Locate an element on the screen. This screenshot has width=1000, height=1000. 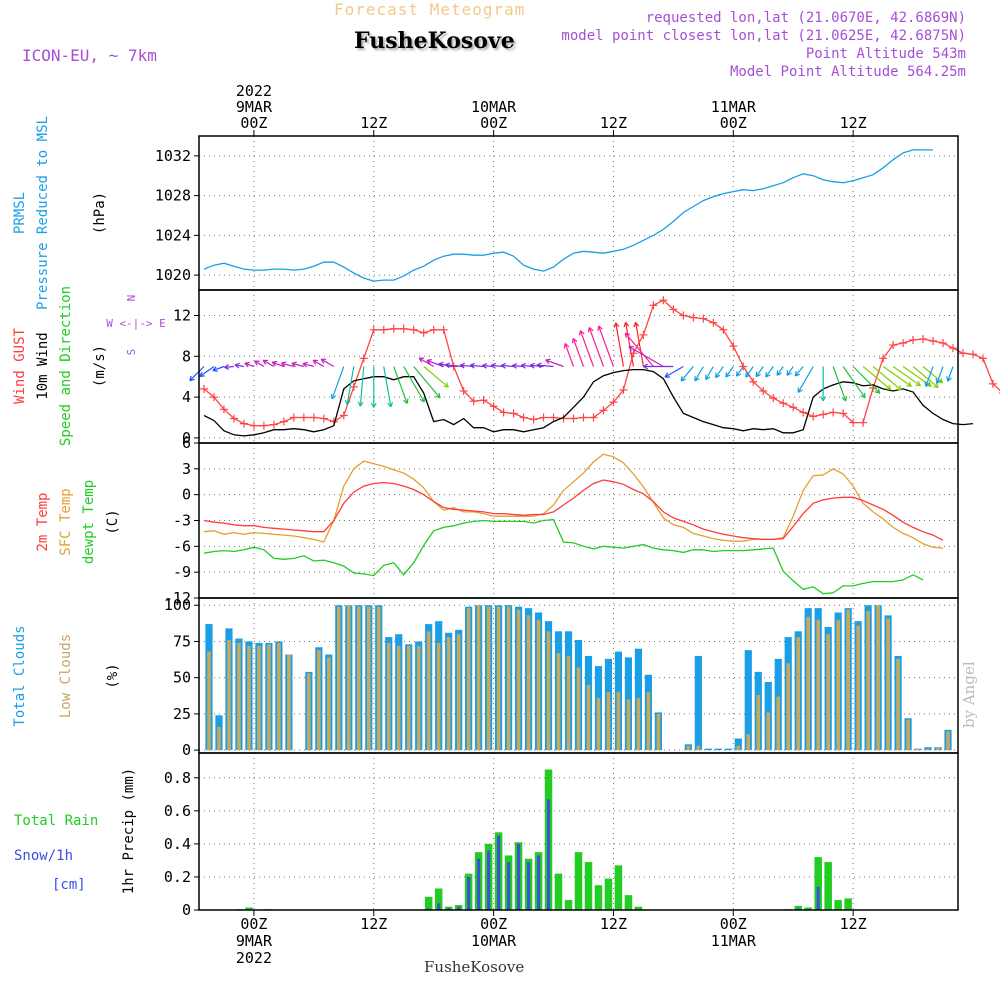
model-altitude: Model Point Altitude 564.25m is located at coordinates (847, 72).